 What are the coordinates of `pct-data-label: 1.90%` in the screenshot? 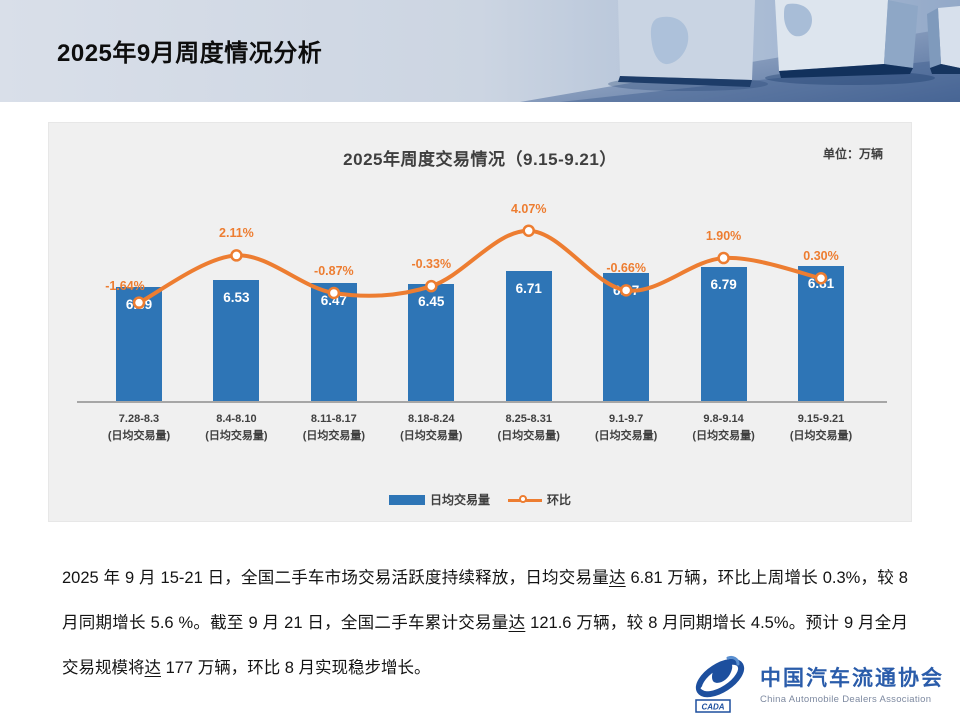 It's located at (723, 236).